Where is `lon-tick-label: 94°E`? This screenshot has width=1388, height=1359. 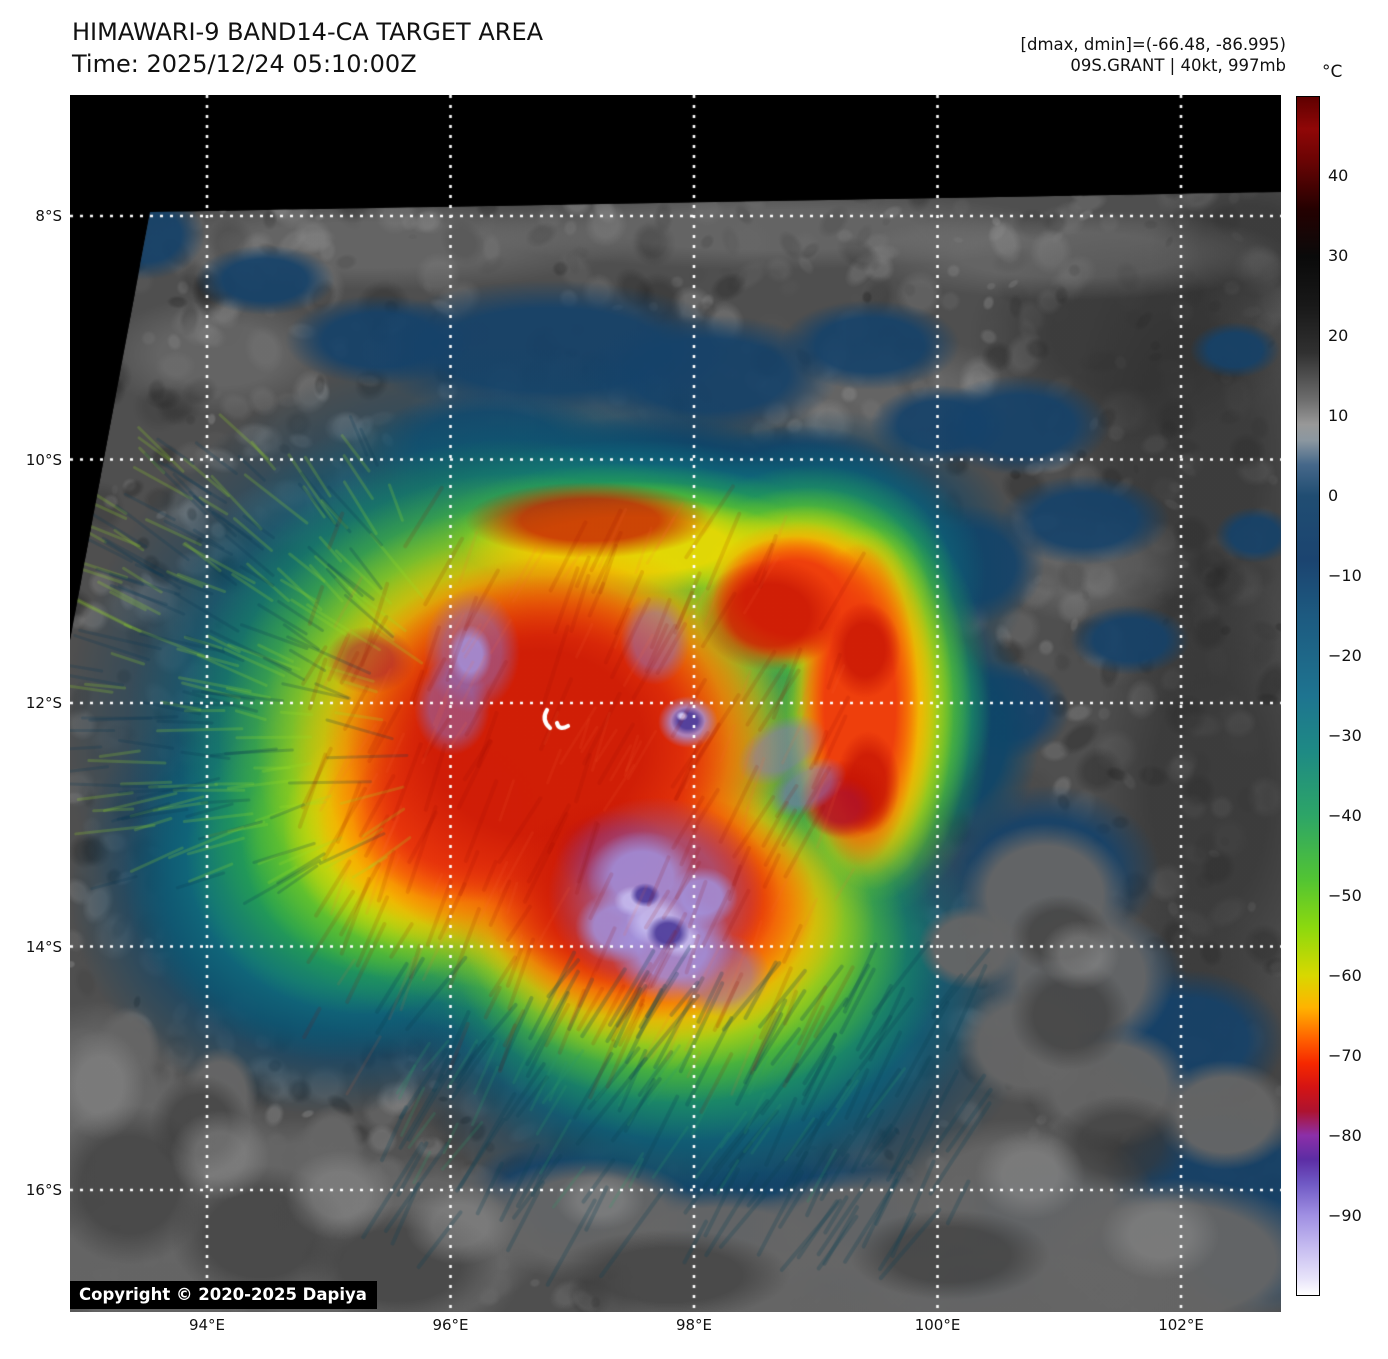 lon-tick-label: 94°E is located at coordinates (207, 1325).